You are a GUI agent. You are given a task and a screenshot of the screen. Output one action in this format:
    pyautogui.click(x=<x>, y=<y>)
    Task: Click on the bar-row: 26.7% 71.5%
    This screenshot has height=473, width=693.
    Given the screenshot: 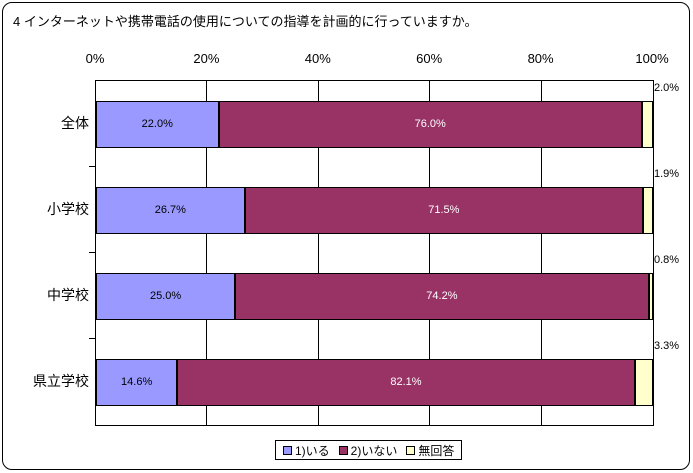 What is the action you would take?
    pyautogui.click(x=374, y=210)
    